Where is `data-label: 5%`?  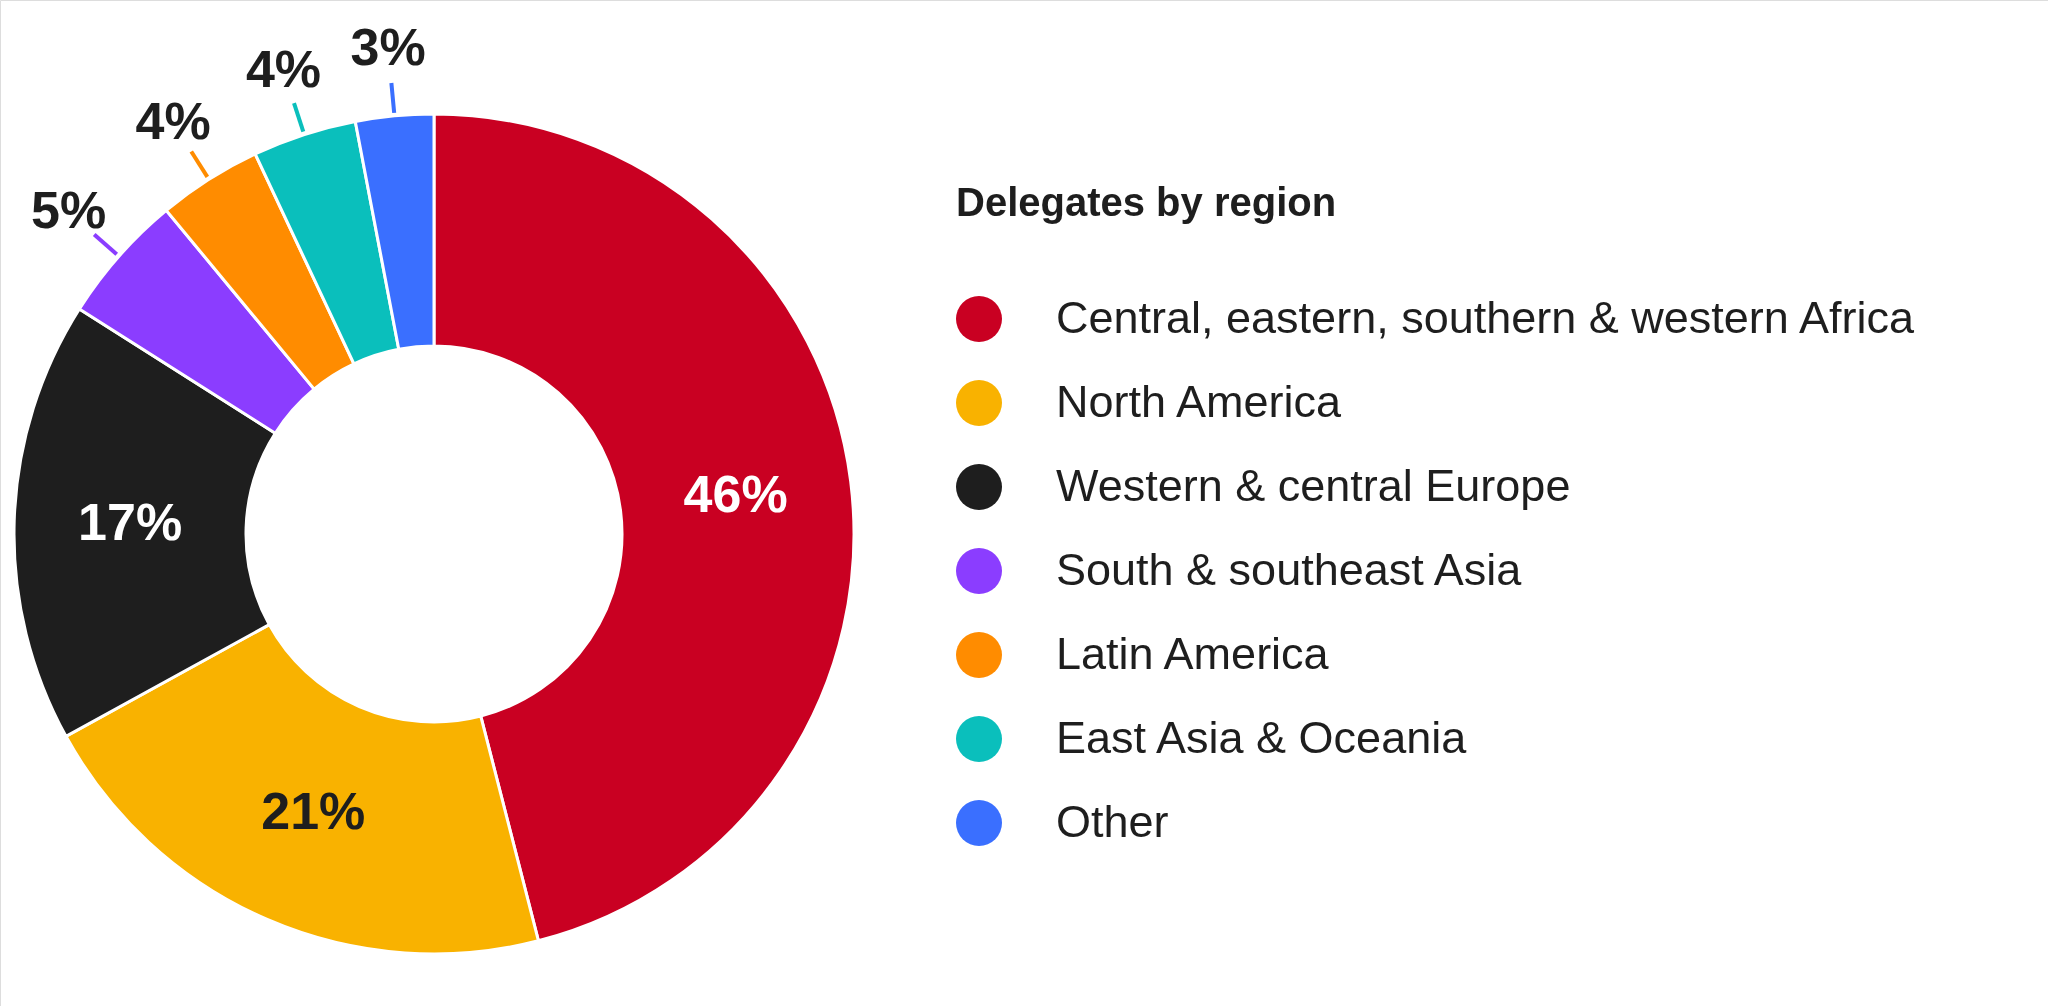 data-label: 5% is located at coordinates (69, 209).